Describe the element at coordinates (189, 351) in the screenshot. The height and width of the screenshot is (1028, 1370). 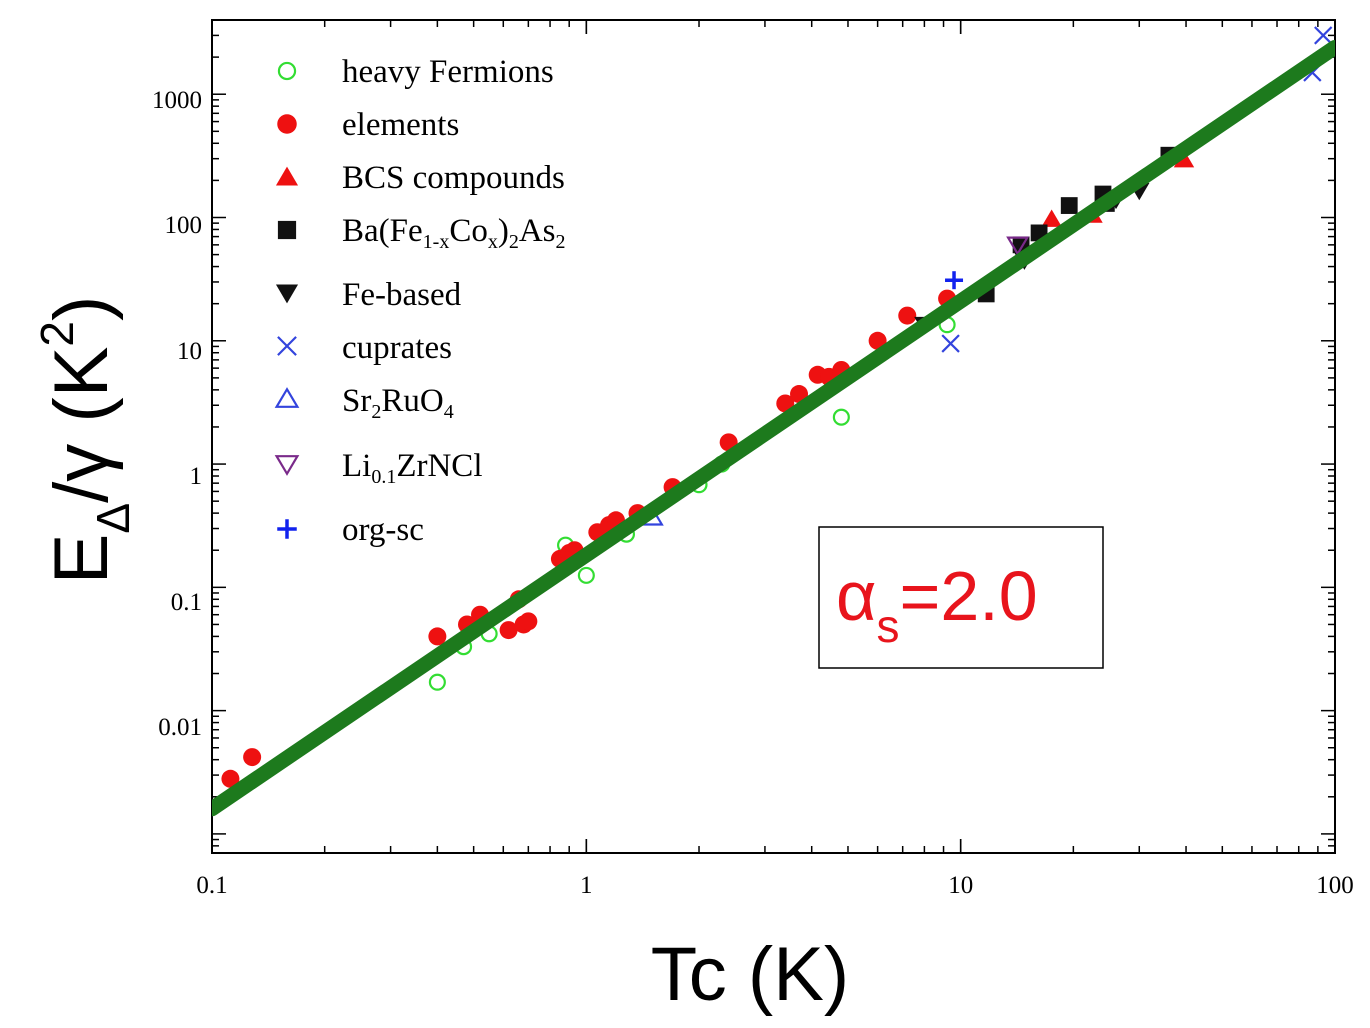
I see `y-tick-label-10: 10` at that location.